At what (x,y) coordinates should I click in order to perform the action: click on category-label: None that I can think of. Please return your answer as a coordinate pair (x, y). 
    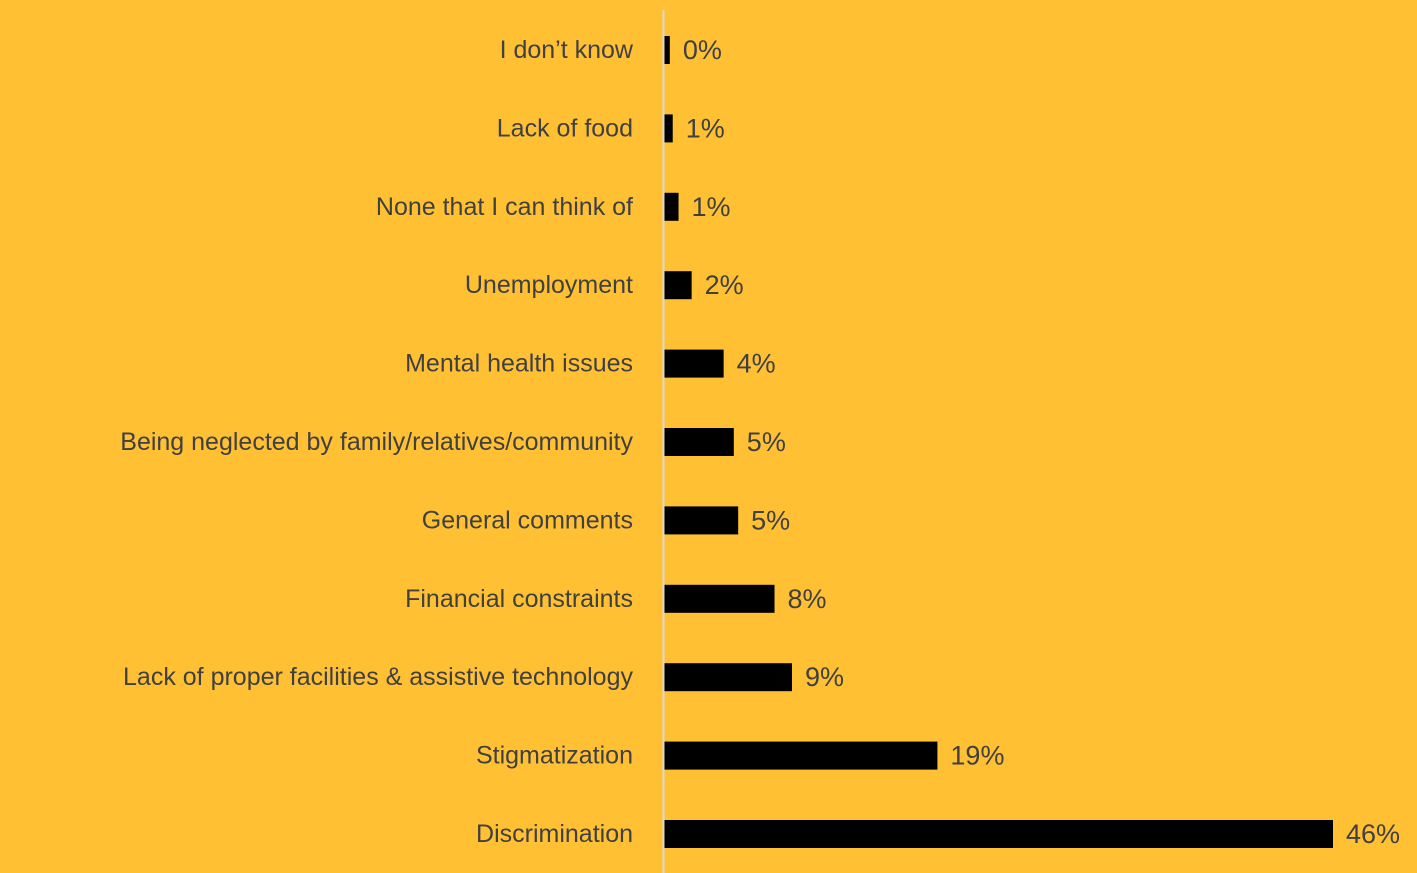
    Looking at the image, I should click on (504, 207).